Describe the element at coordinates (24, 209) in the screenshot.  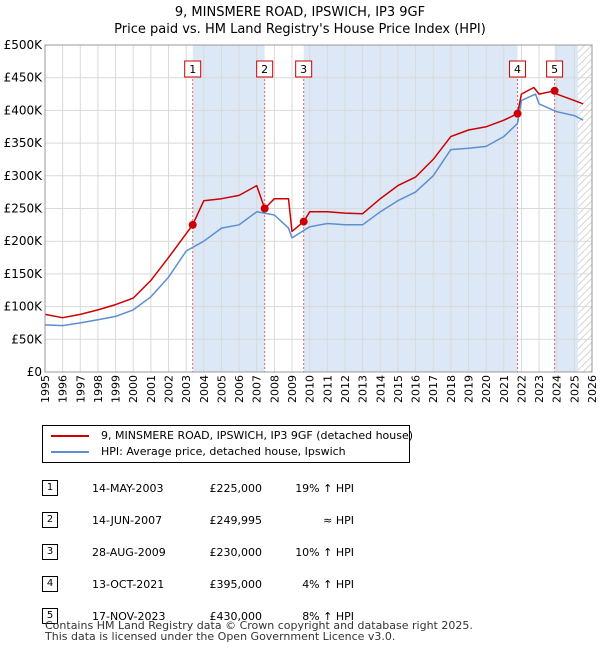
I see `y-tick-label: £250K` at that location.